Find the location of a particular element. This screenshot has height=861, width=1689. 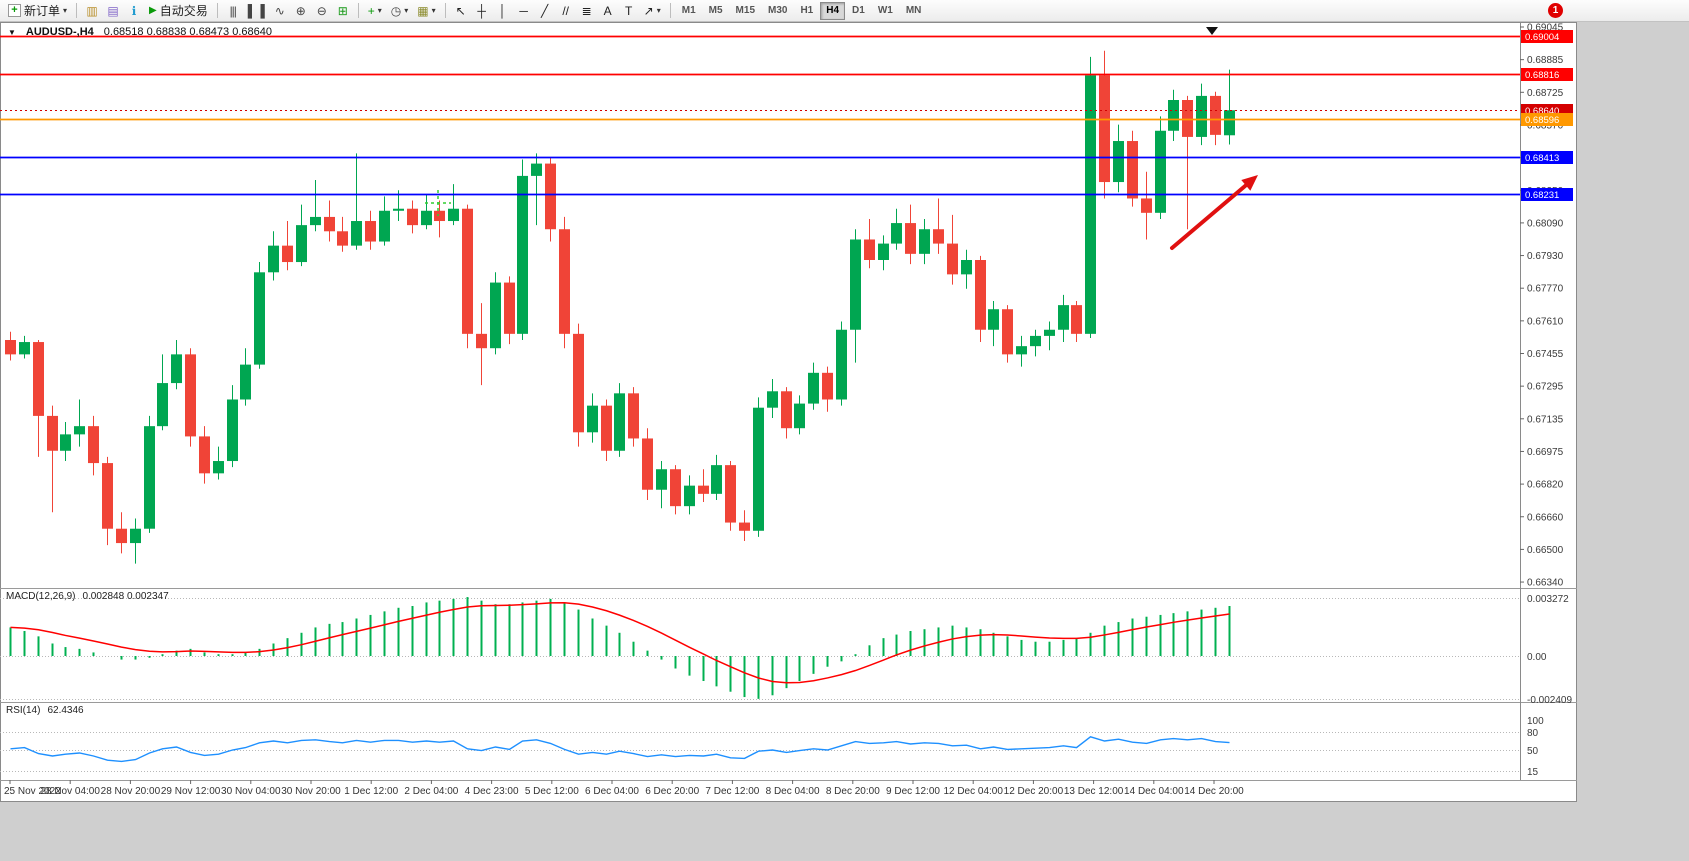

svg-text: 0.003272 is located at coordinates (1548, 599).